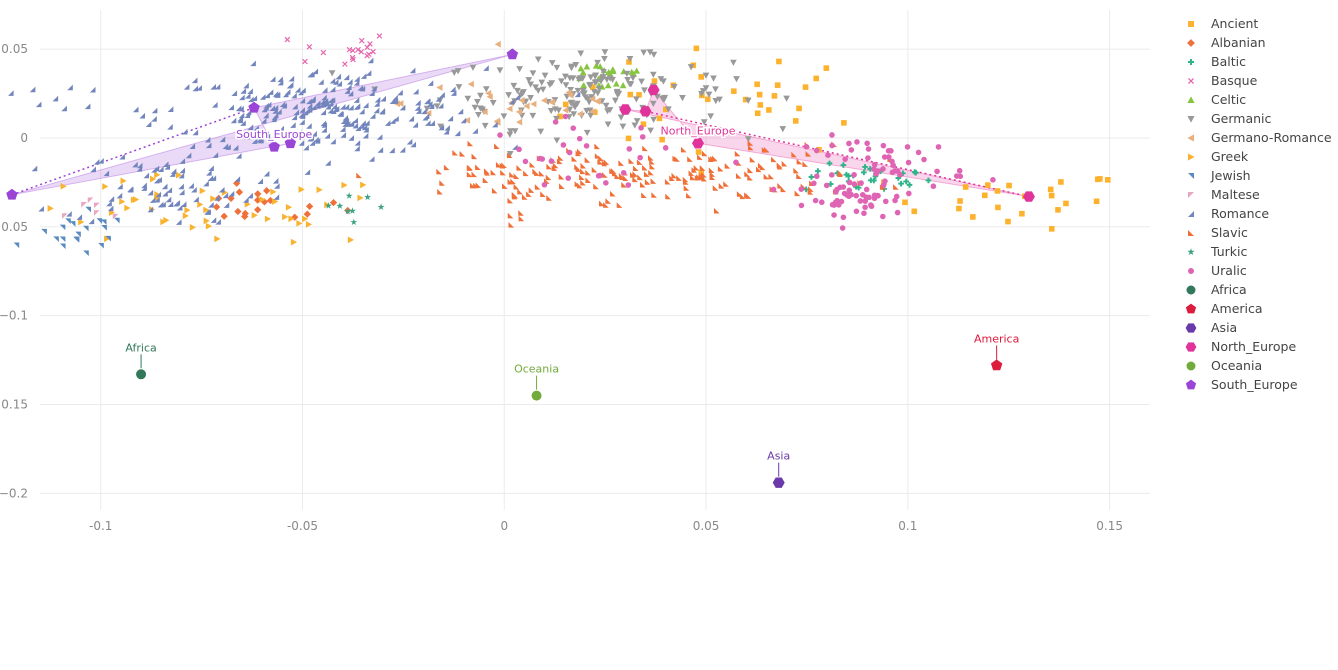 Image resolution: width=1338 pixels, height=670 pixels. Describe the element at coordinates (1256, 270) in the screenshot. I see `legend-item-uralic: Uralic` at that location.